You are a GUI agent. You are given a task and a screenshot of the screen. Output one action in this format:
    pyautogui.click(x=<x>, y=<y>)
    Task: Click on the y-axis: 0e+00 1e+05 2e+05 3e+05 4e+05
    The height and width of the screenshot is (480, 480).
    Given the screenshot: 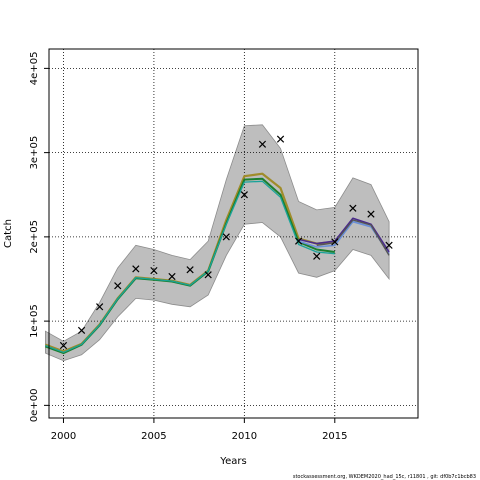 What is the action you would take?
    pyautogui.click(x=39, y=237)
    